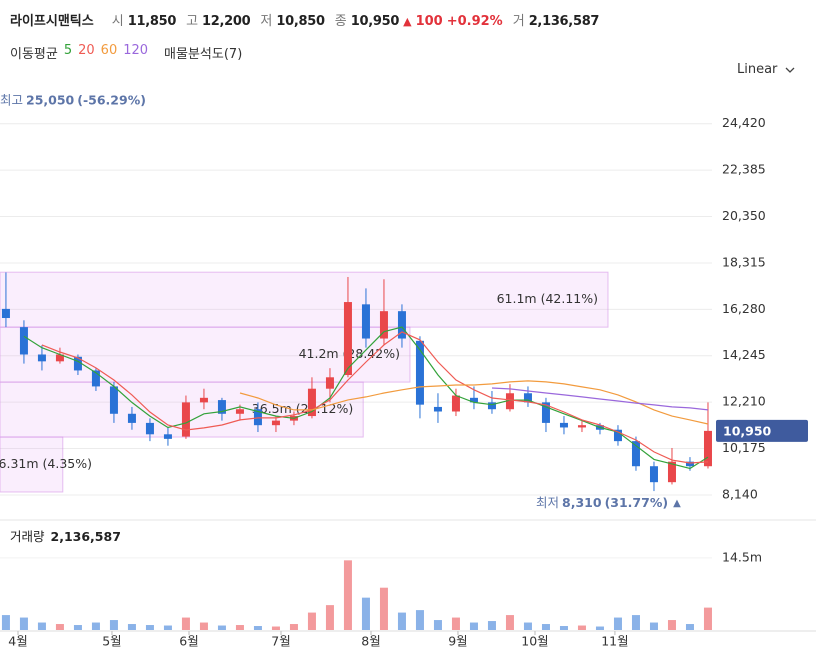  What do you see at coordinates (744, 122) in the screenshot?
I see `y-tick-label: 24,420` at bounding box center [744, 122].